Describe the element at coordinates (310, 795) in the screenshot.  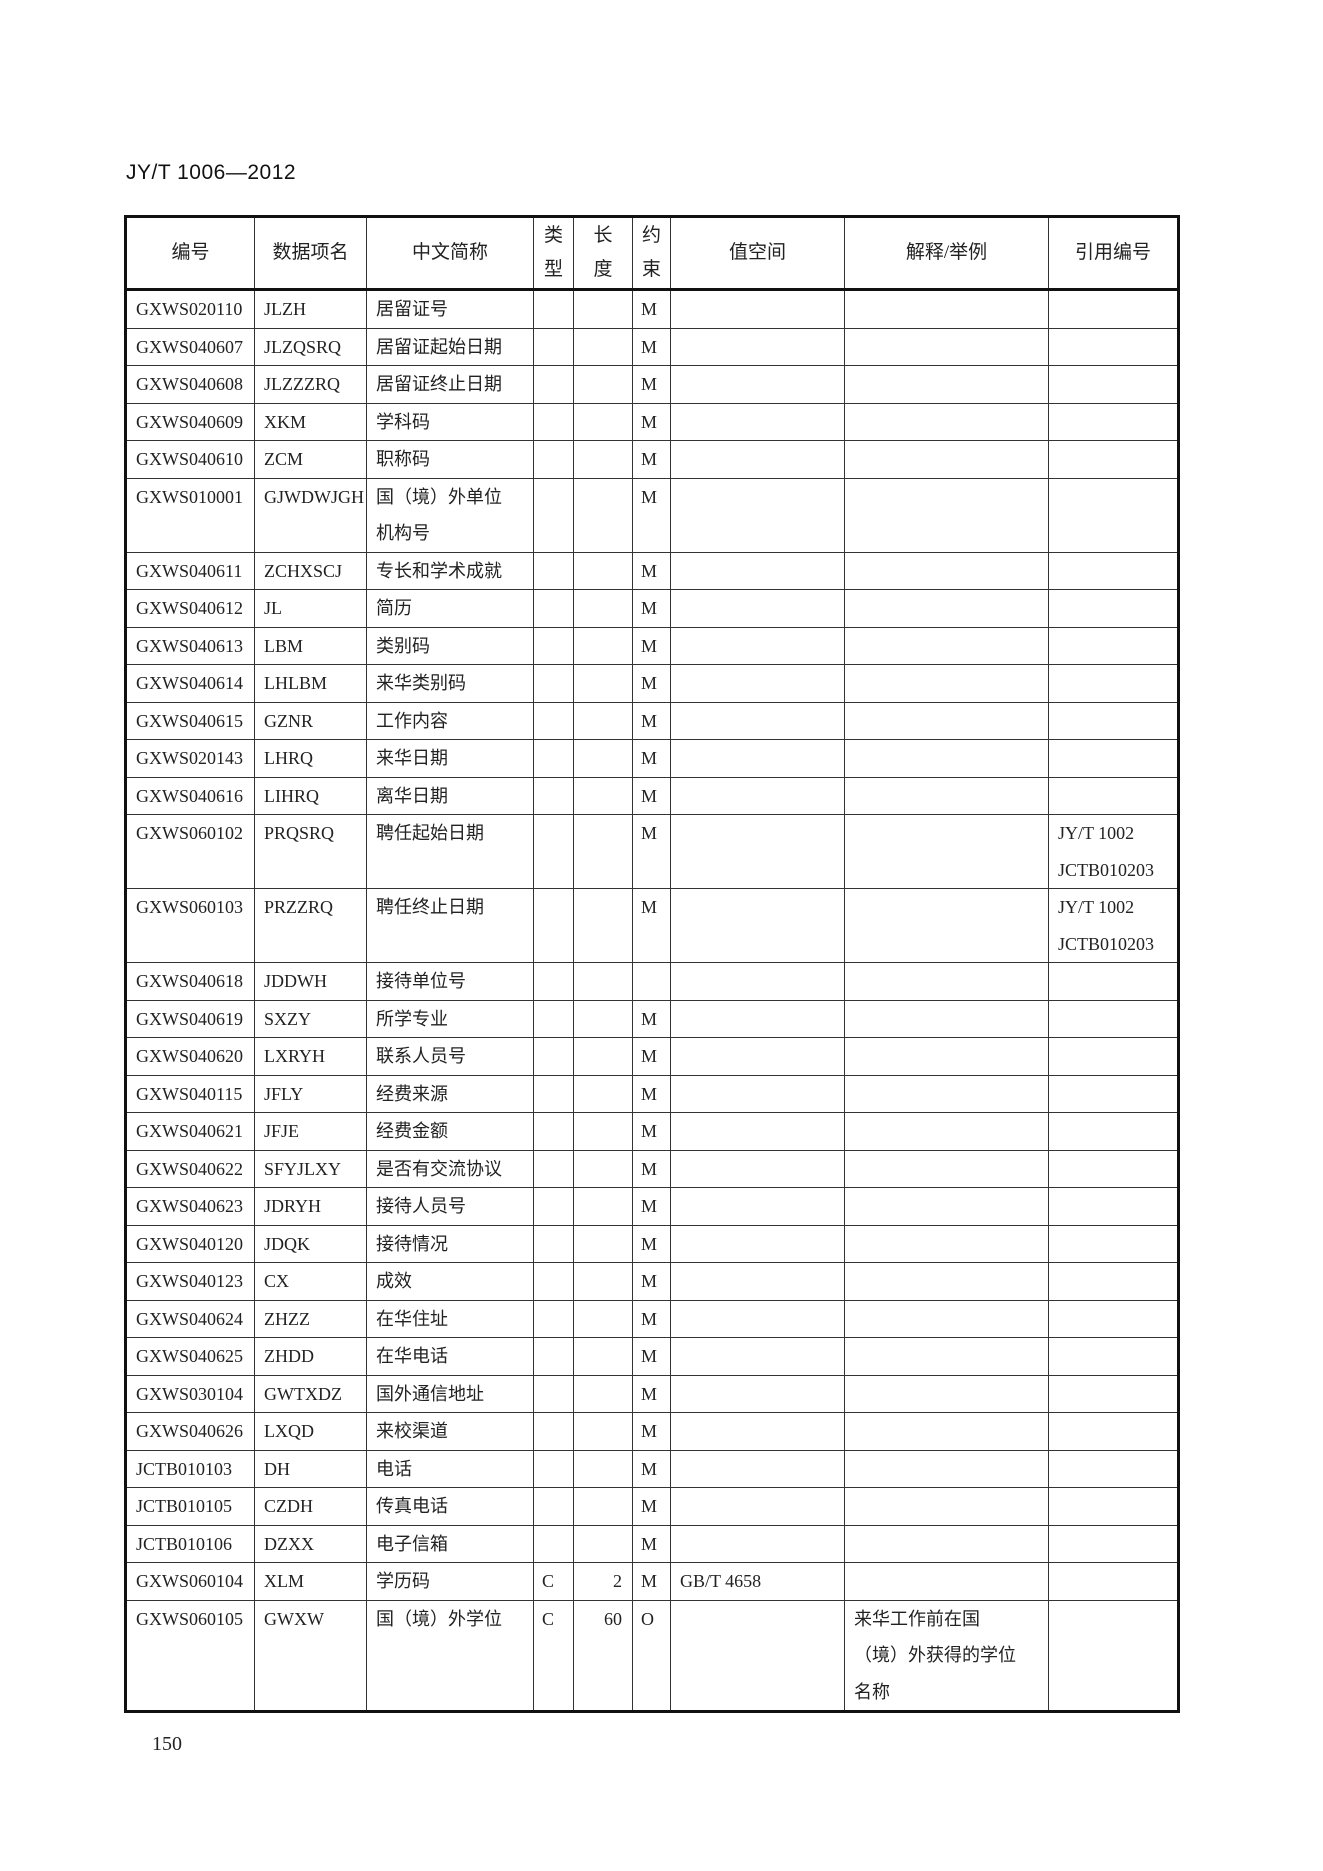
I see `cell-name: LIHRQ` at that location.